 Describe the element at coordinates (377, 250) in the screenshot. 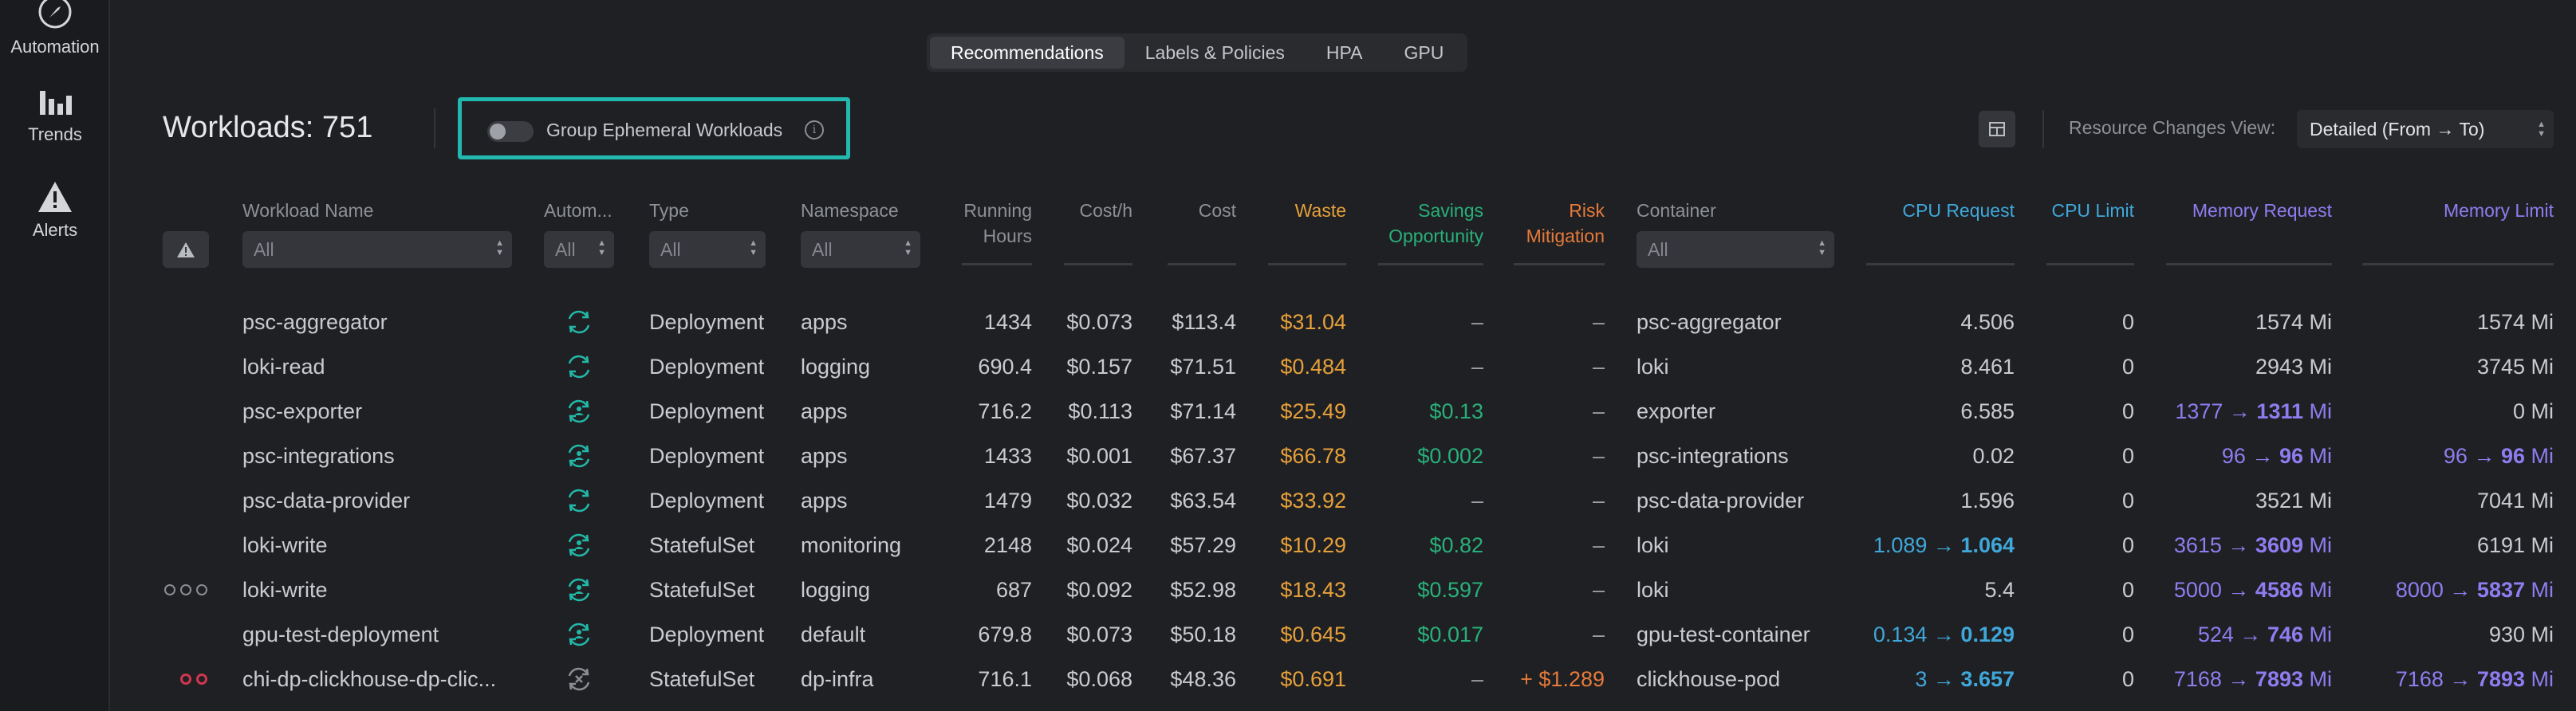

I see `workload-name-filter: All ▲ ▼` at that location.